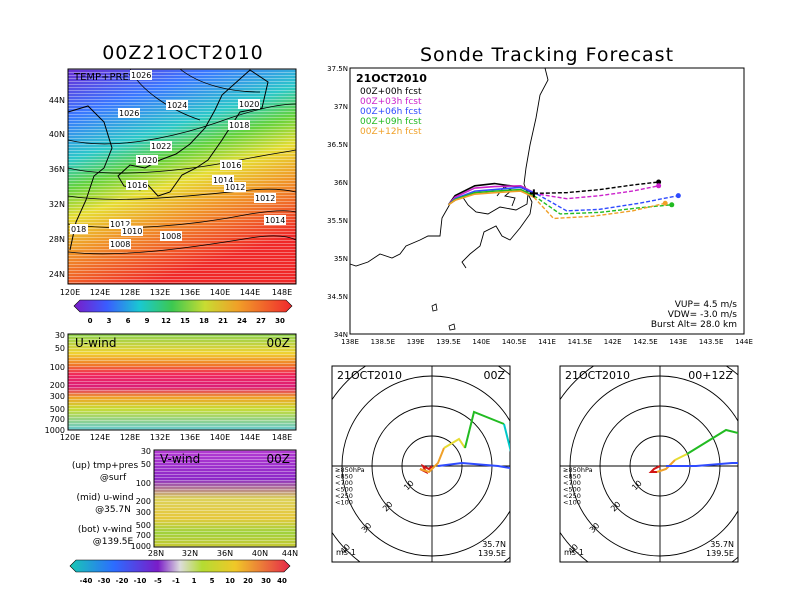  Describe the element at coordinates (248, 581) in the screenshot. I see `vwind-colorbar-label: 20` at that location.